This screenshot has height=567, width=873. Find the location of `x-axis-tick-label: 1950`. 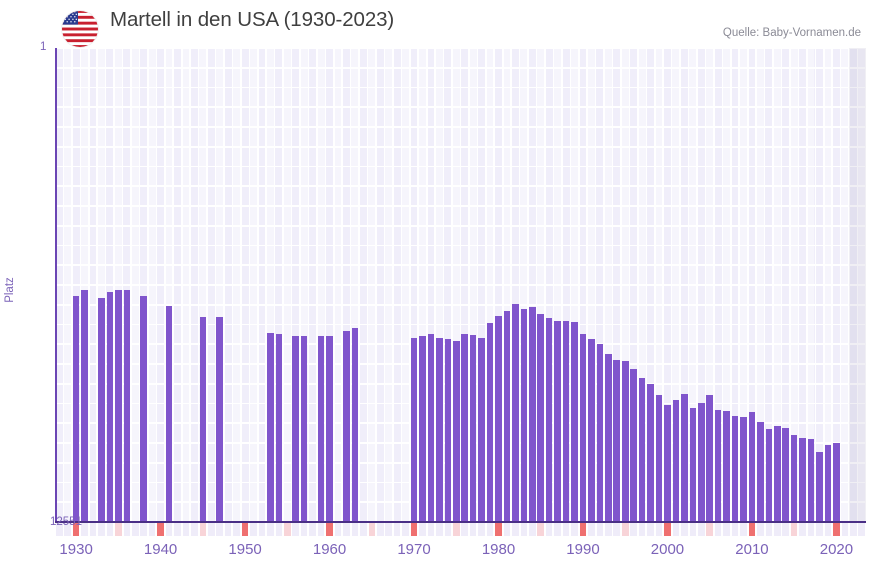

x-axis-tick-label: 1950 is located at coordinates (245, 549).